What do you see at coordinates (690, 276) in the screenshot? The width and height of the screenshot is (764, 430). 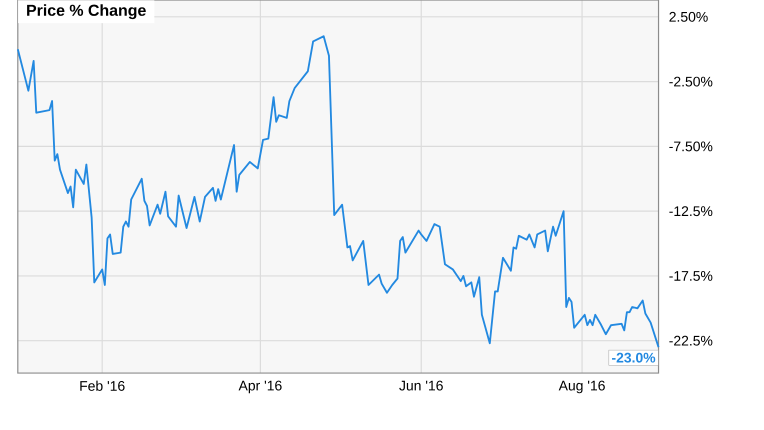 I see `y-tick-label: -17.5%` at bounding box center [690, 276].